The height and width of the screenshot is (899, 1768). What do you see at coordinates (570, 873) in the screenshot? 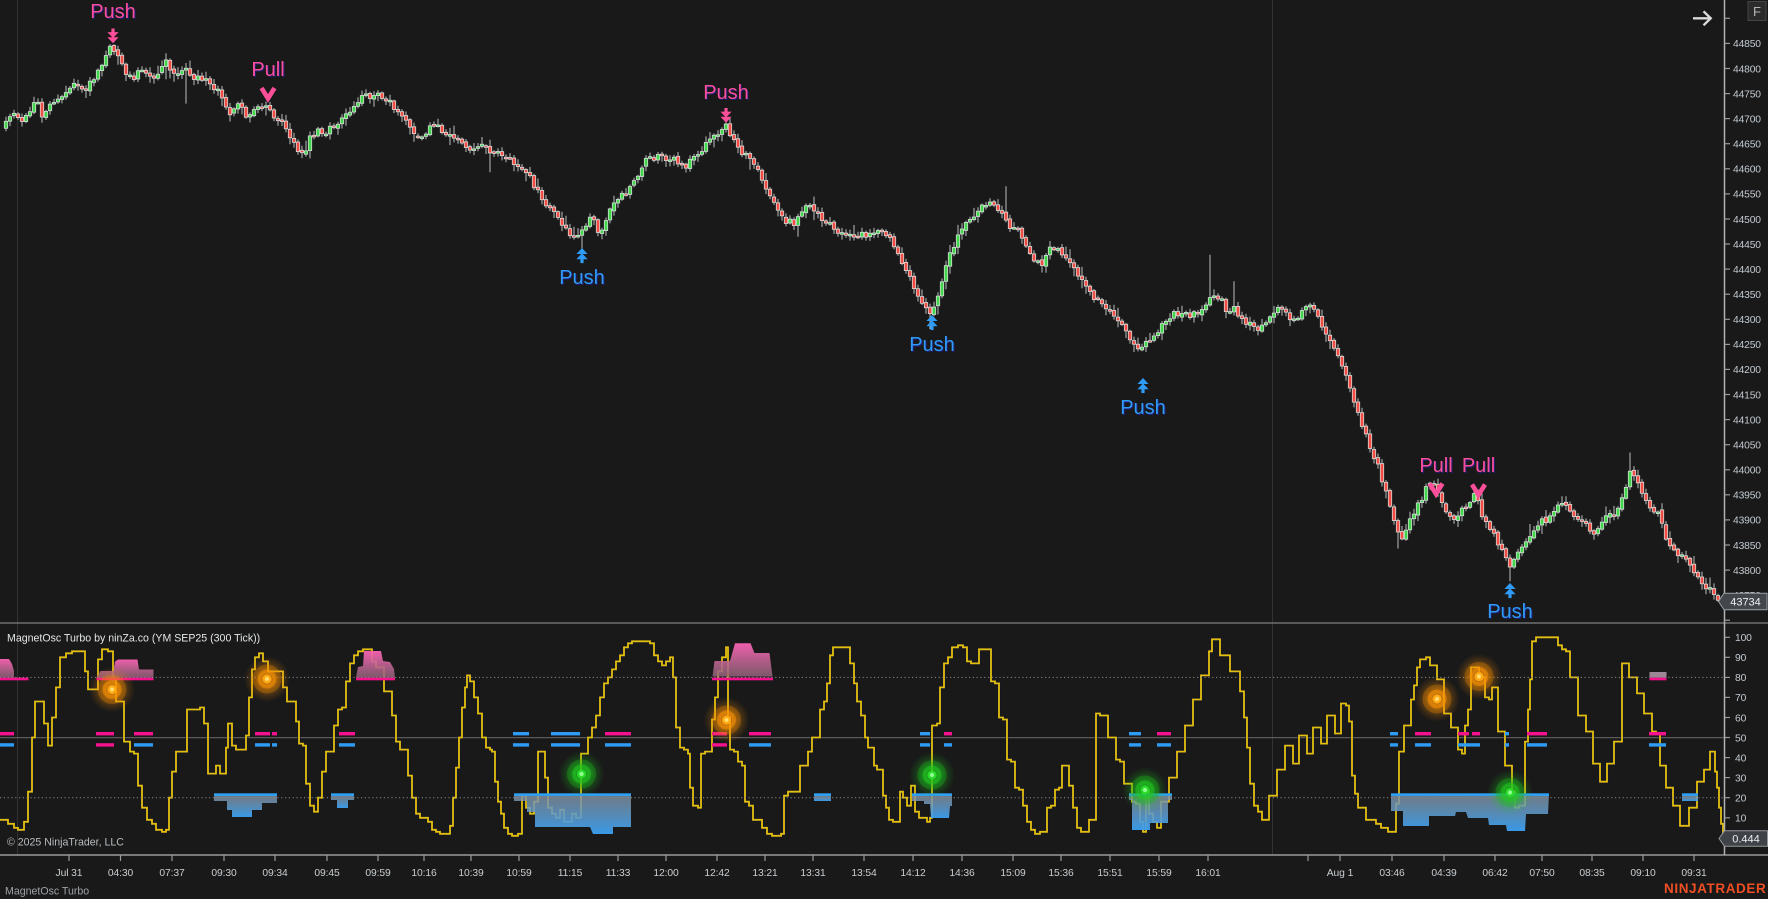
I see `svg-text: 11:15` at bounding box center [570, 873].